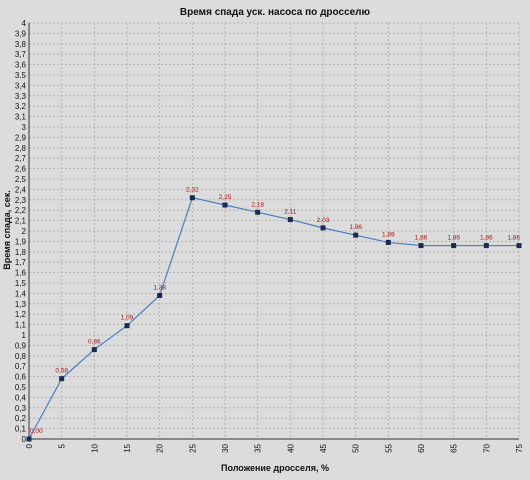  Describe the element at coordinates (21, 169) in the screenshot. I see `y-tick-label: 2,6` at that location.